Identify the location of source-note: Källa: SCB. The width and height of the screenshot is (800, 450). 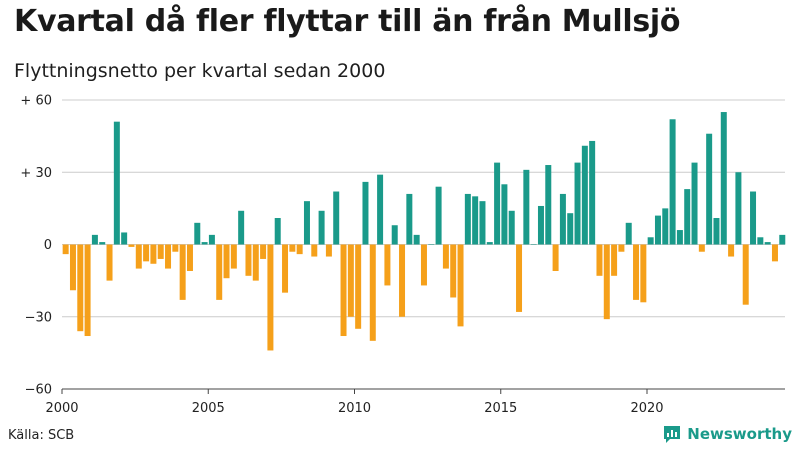
(41, 435).